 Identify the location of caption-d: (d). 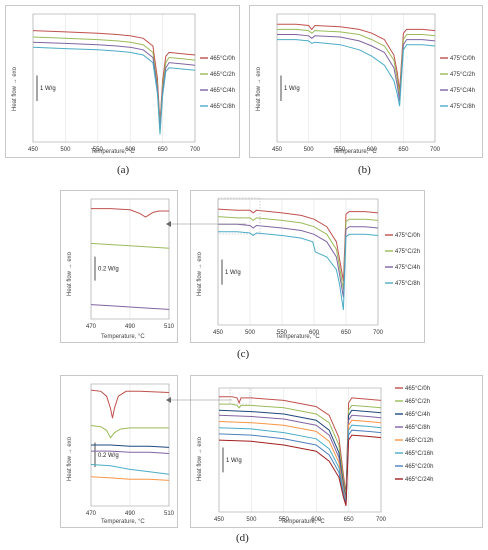
(242, 538).